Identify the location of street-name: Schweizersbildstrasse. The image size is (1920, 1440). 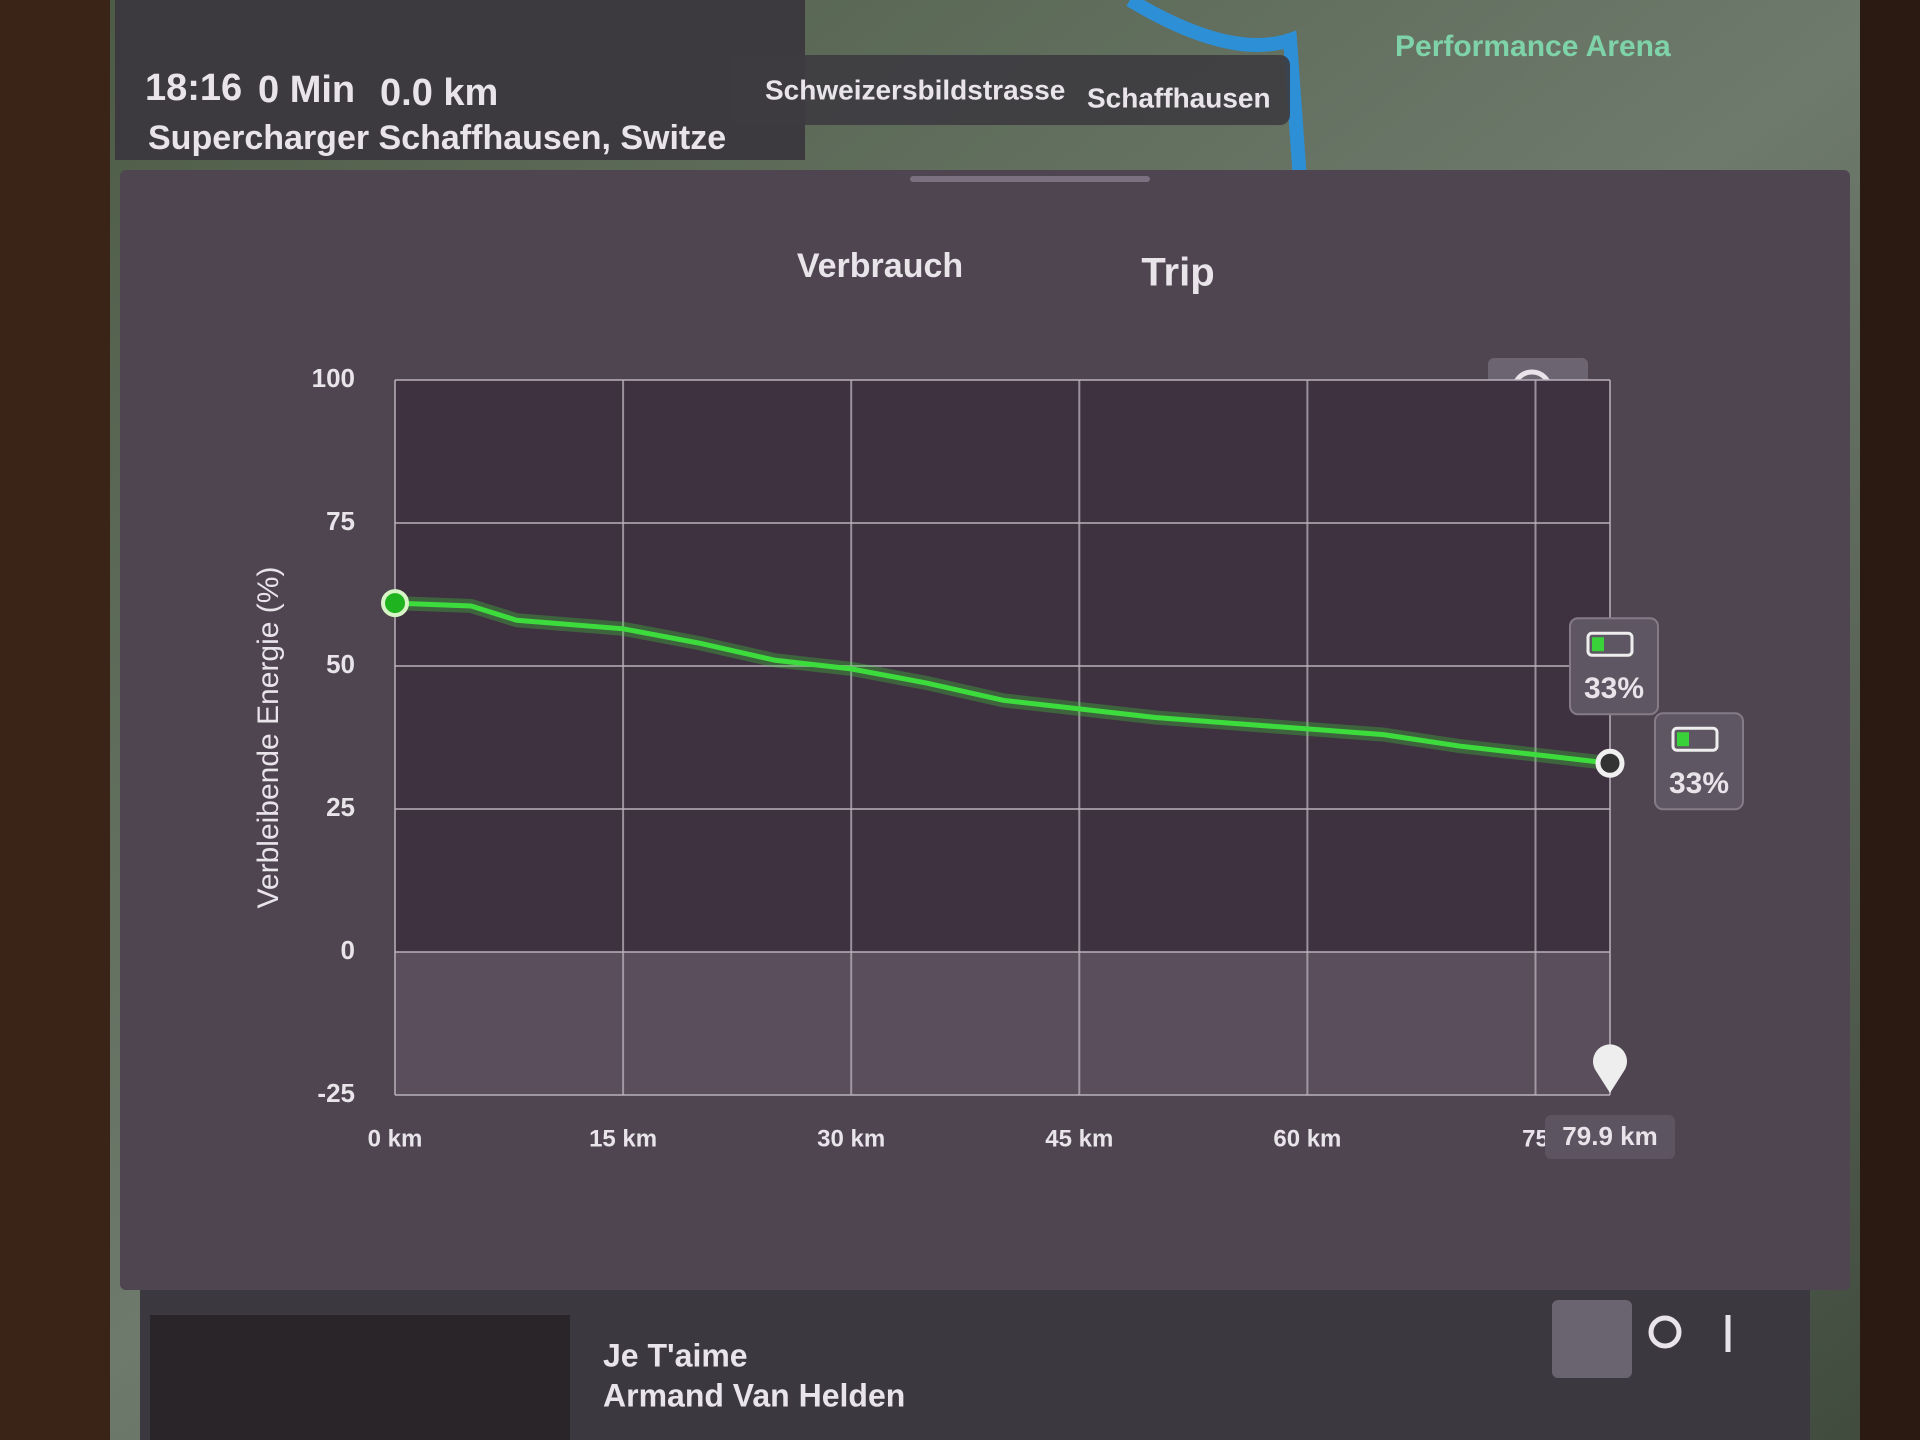
(915, 89).